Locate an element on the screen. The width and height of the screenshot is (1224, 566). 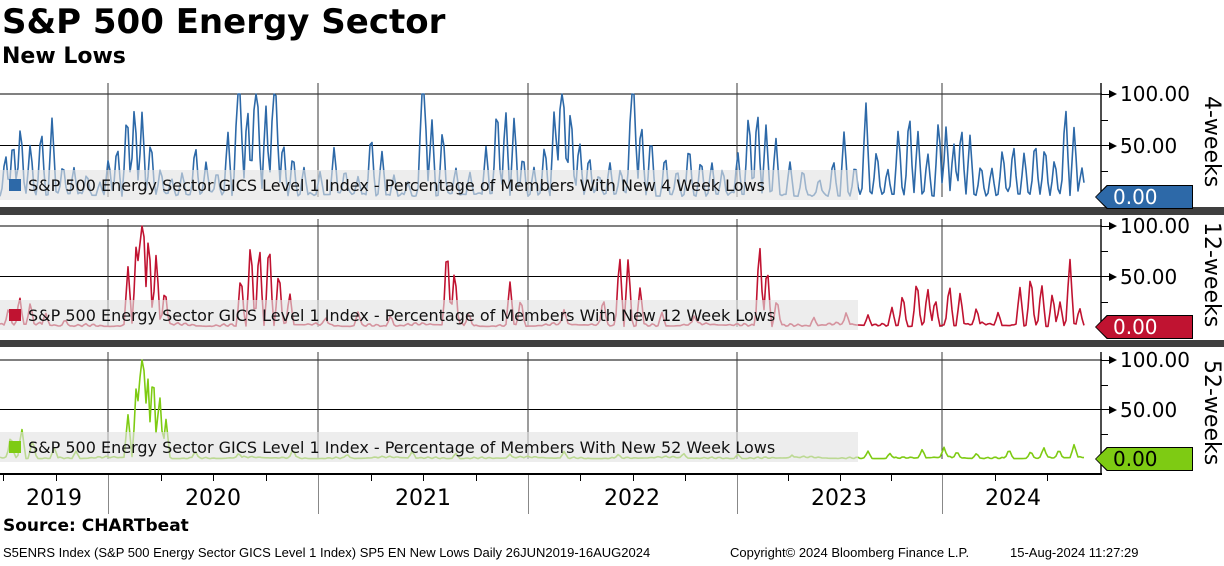
zero-tag-4-week: 0.00 is located at coordinates (1144, 197).